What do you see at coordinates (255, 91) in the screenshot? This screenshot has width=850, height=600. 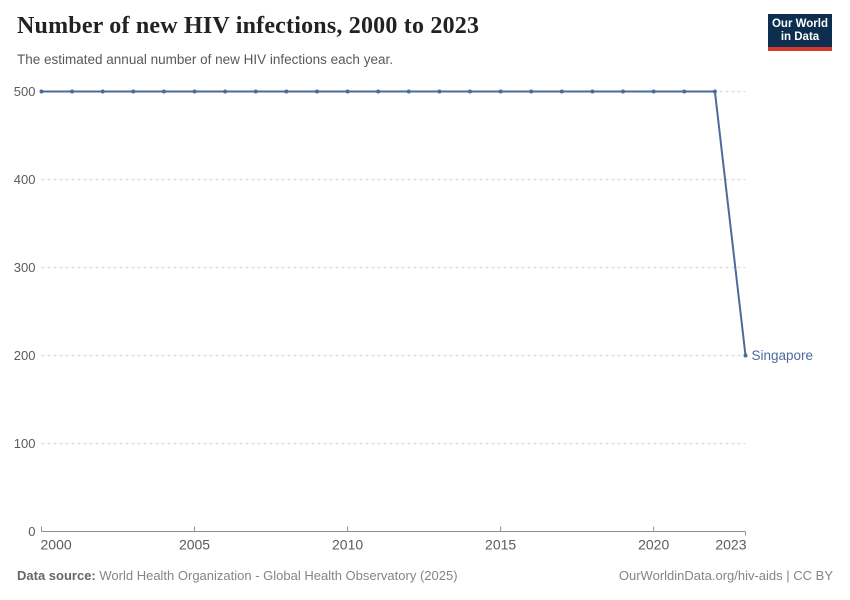 I see `data-point-singapore-2007` at bounding box center [255, 91].